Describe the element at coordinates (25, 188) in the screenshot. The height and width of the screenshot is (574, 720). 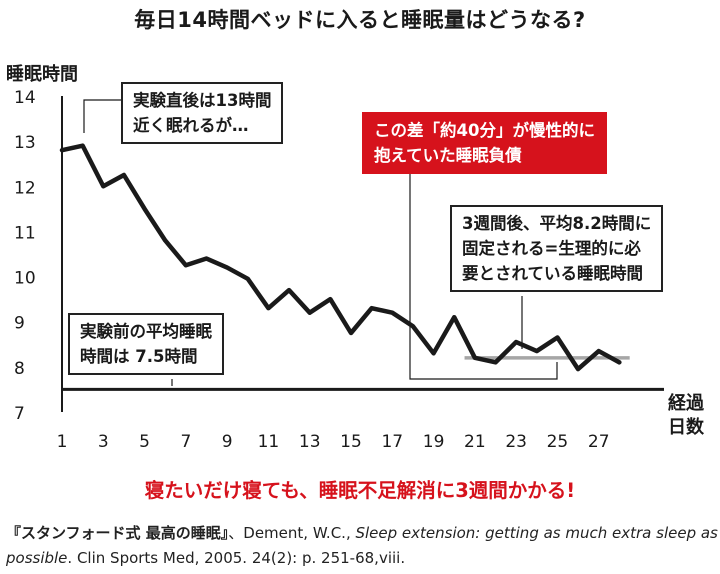
I see `y-tick-label: 12` at that location.